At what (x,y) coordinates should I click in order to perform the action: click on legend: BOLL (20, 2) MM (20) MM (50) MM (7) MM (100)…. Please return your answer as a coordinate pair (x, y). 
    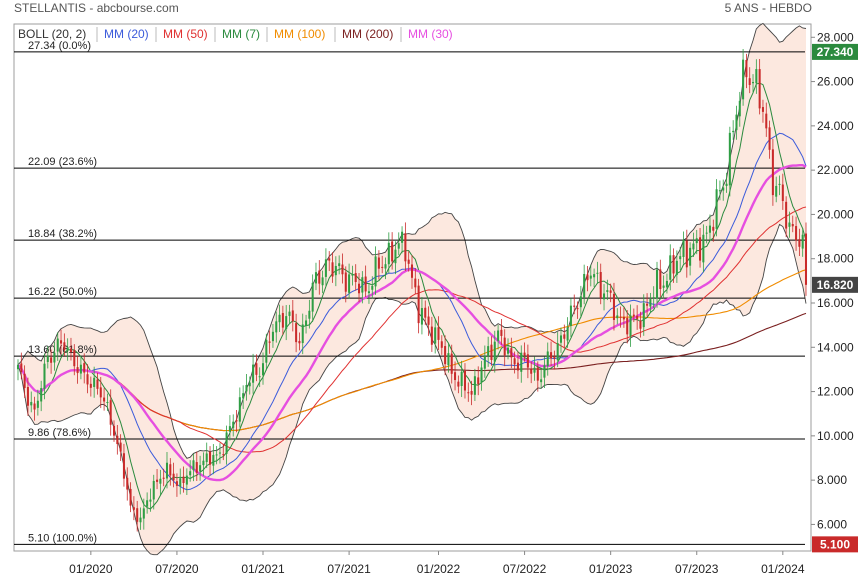
    Looking at the image, I should click on (235, 34).